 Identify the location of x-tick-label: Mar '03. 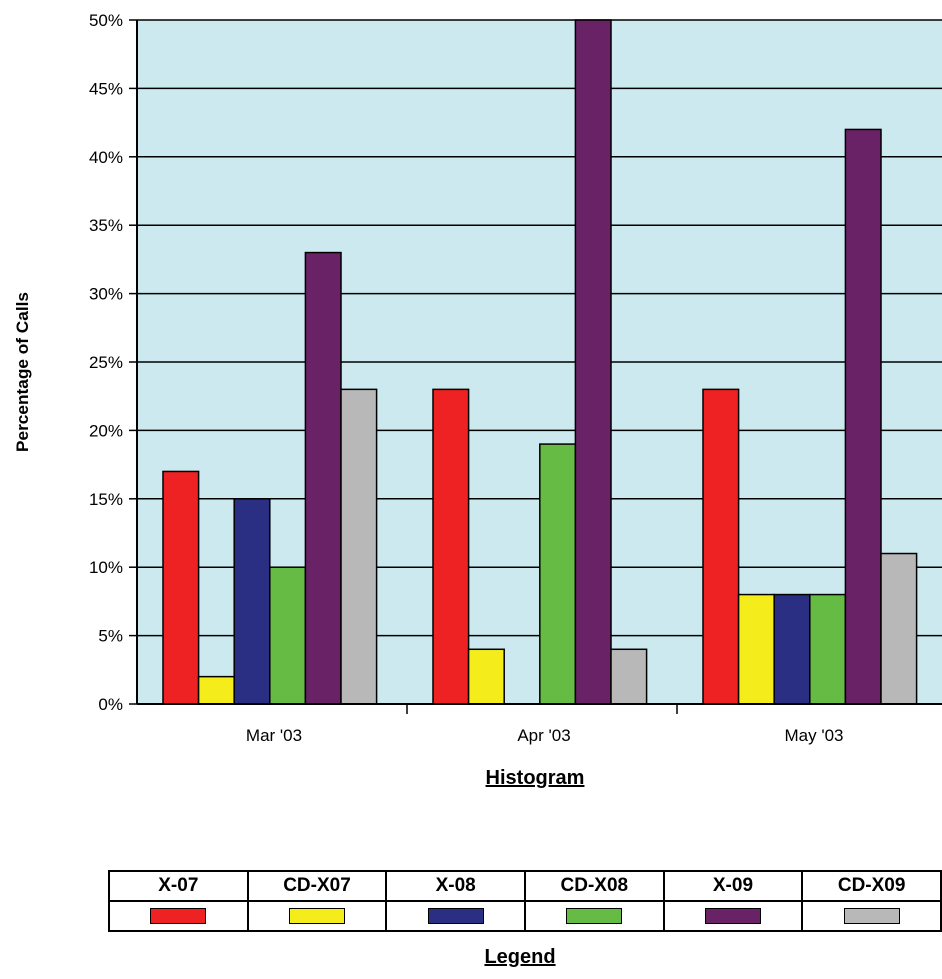
(274, 735).